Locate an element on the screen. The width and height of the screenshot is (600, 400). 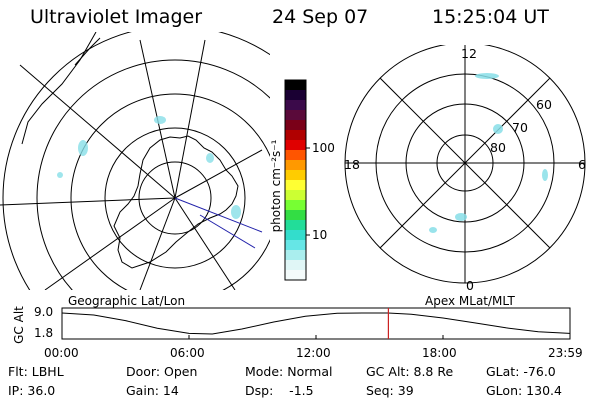
mode-readout: Mode: Normal is located at coordinates (289, 371).